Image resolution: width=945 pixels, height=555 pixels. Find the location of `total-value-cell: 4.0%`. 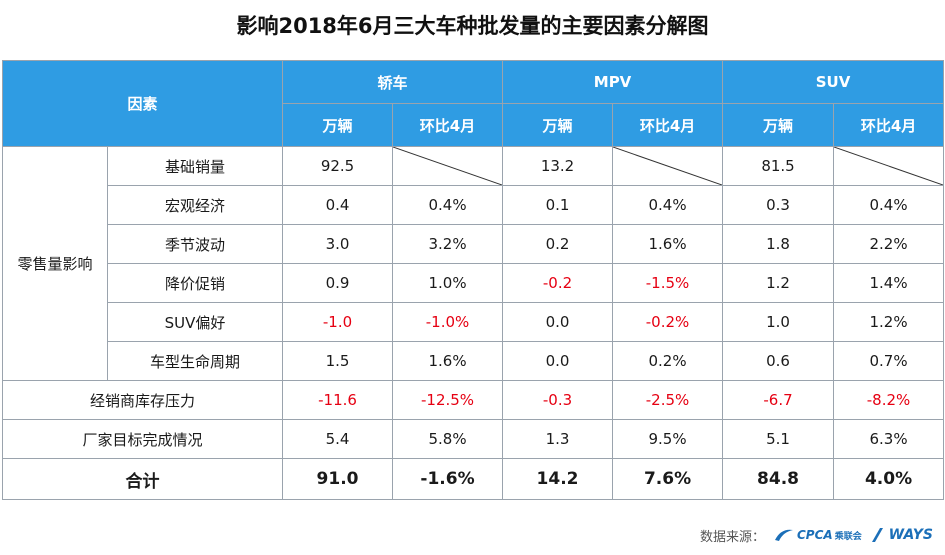

total-value-cell: 4.0% is located at coordinates (889, 479).